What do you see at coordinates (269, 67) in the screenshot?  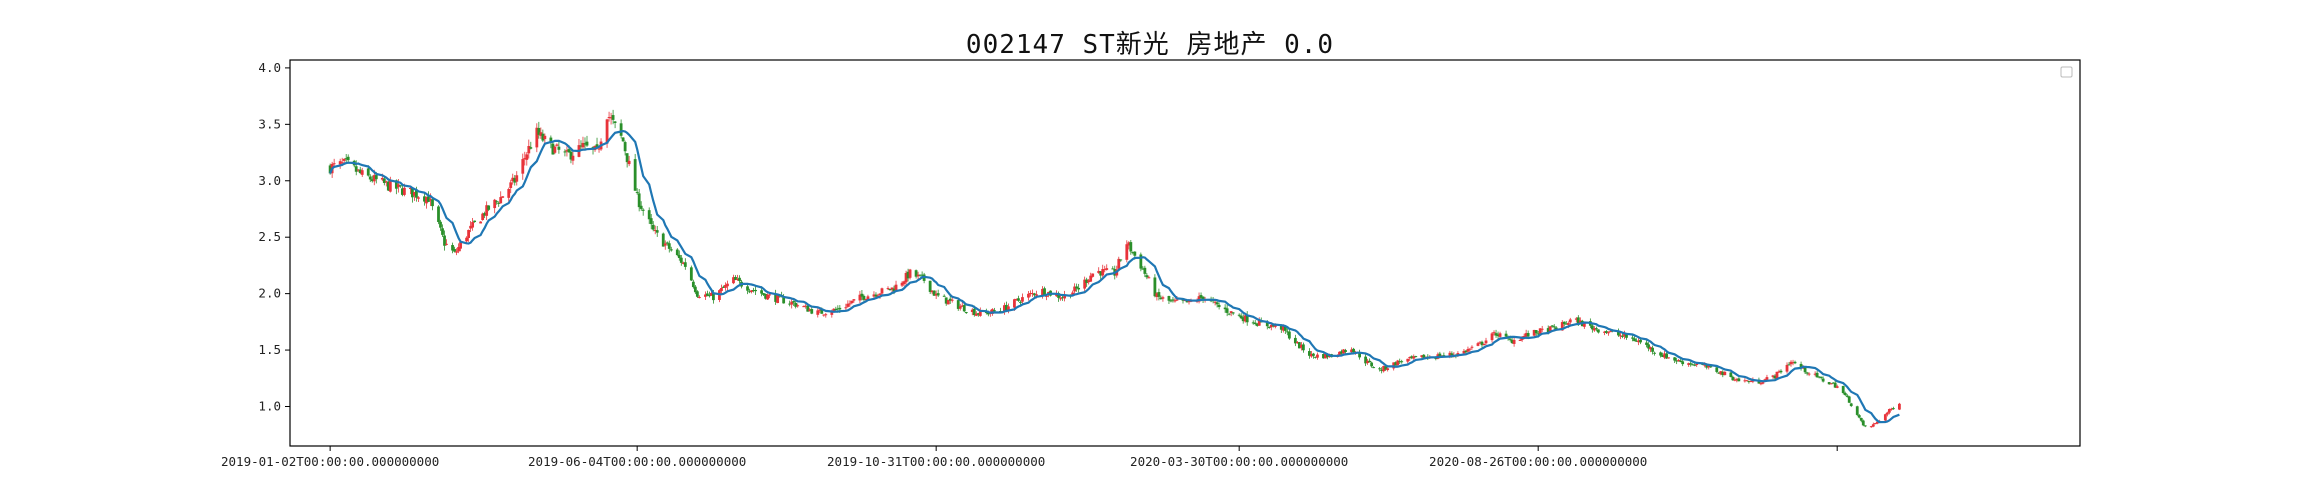 I see `y-tick-label: 4.0` at bounding box center [269, 67].